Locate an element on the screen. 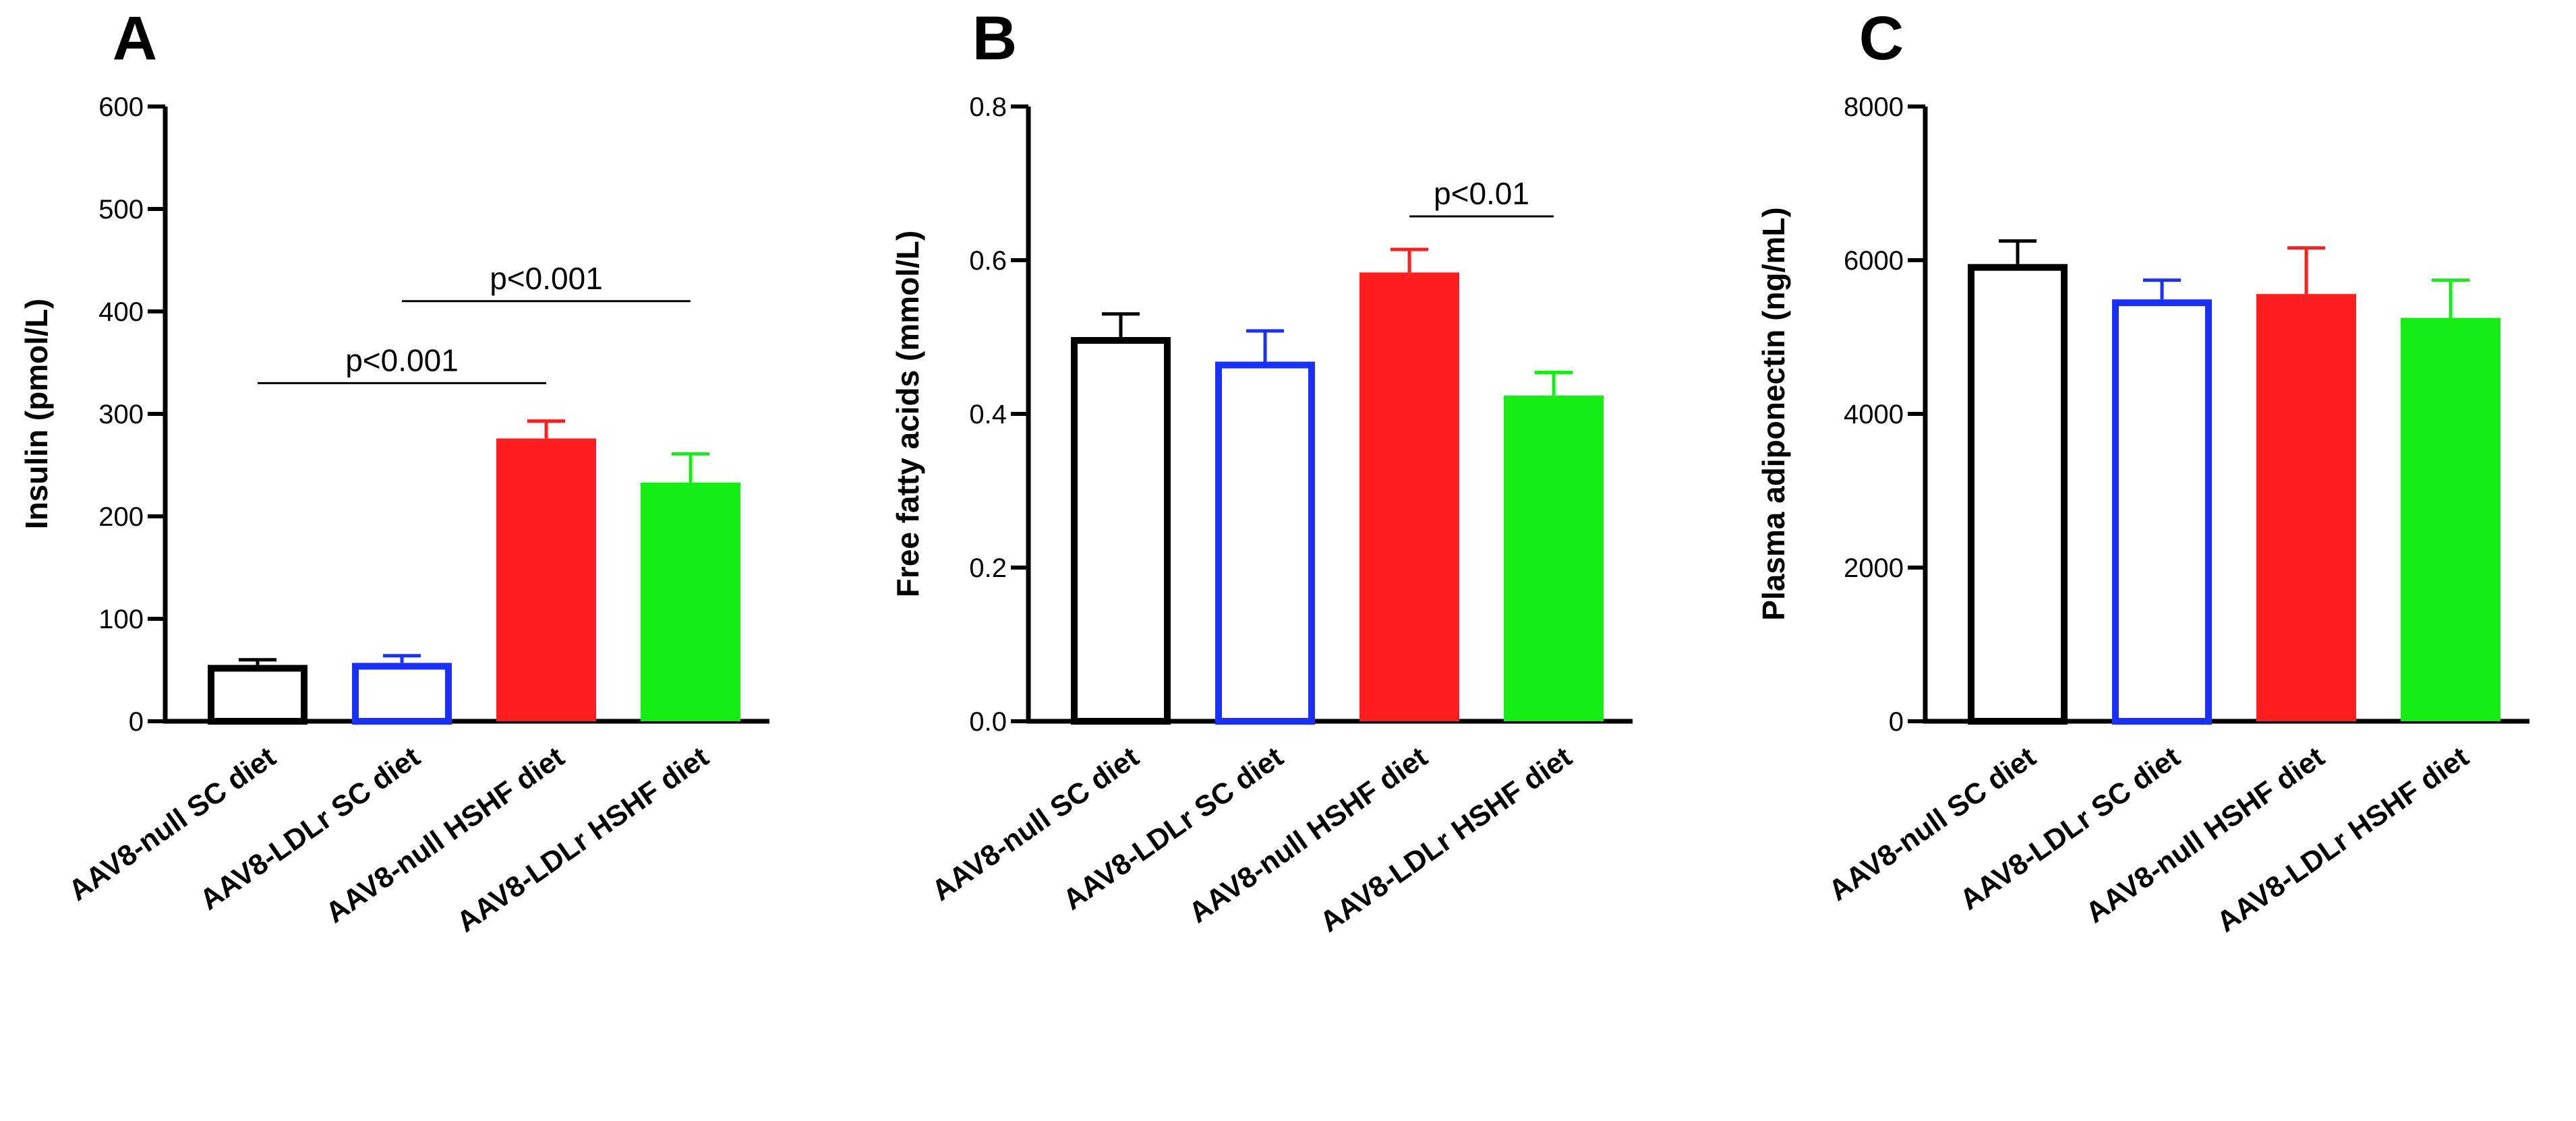 This screenshot has width=2576, height=1121. y-tick-label: 6000 is located at coordinates (1874, 261).